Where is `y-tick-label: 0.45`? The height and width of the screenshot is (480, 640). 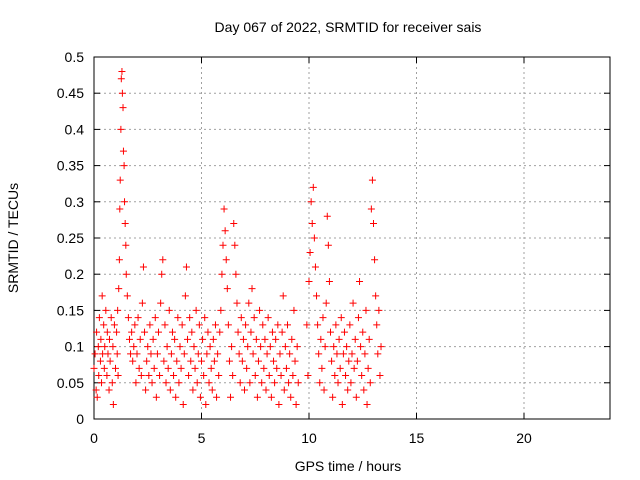
y-tick-label: 0.45 is located at coordinates (70, 93).